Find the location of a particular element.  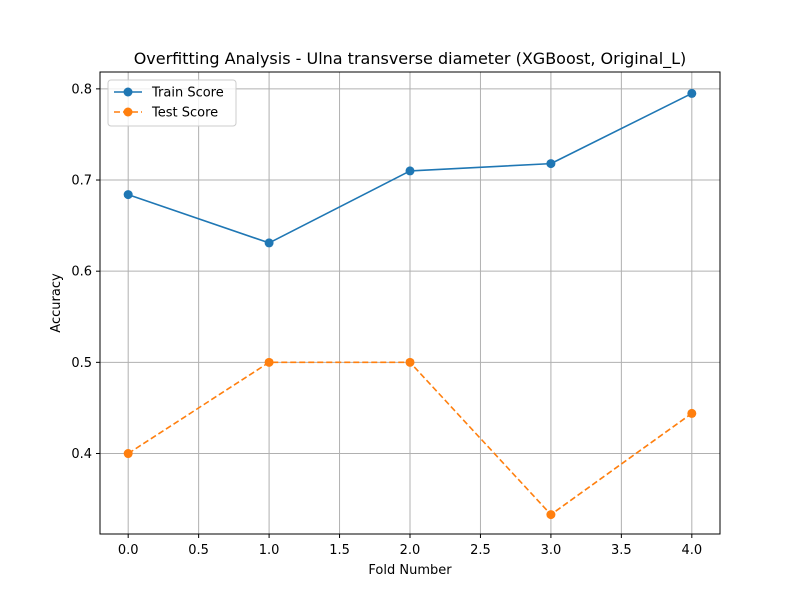

x-tick-label: 4.0 is located at coordinates (691, 550).